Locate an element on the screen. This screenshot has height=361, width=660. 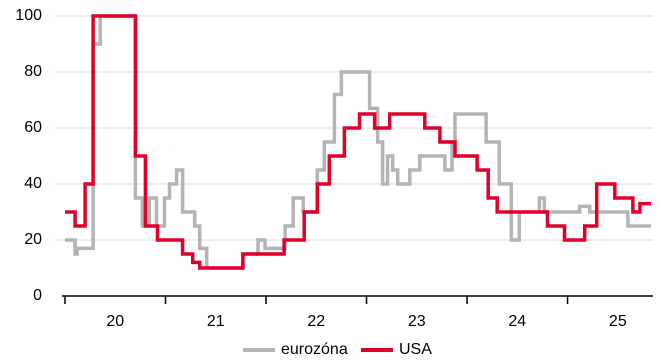
y-tick-label: 40 is located at coordinates (33, 183).